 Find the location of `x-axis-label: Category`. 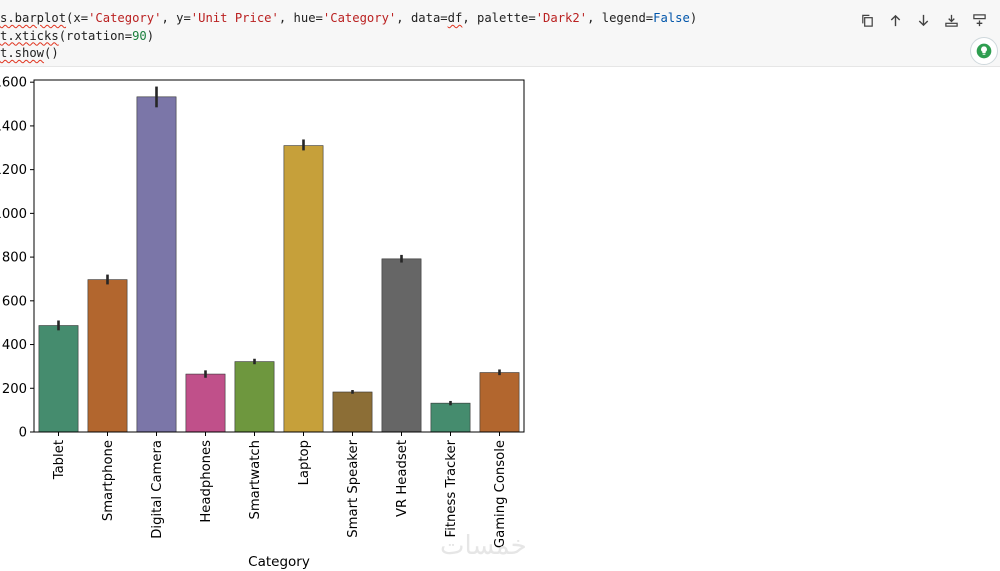

x-axis-label: Category is located at coordinates (279, 562).